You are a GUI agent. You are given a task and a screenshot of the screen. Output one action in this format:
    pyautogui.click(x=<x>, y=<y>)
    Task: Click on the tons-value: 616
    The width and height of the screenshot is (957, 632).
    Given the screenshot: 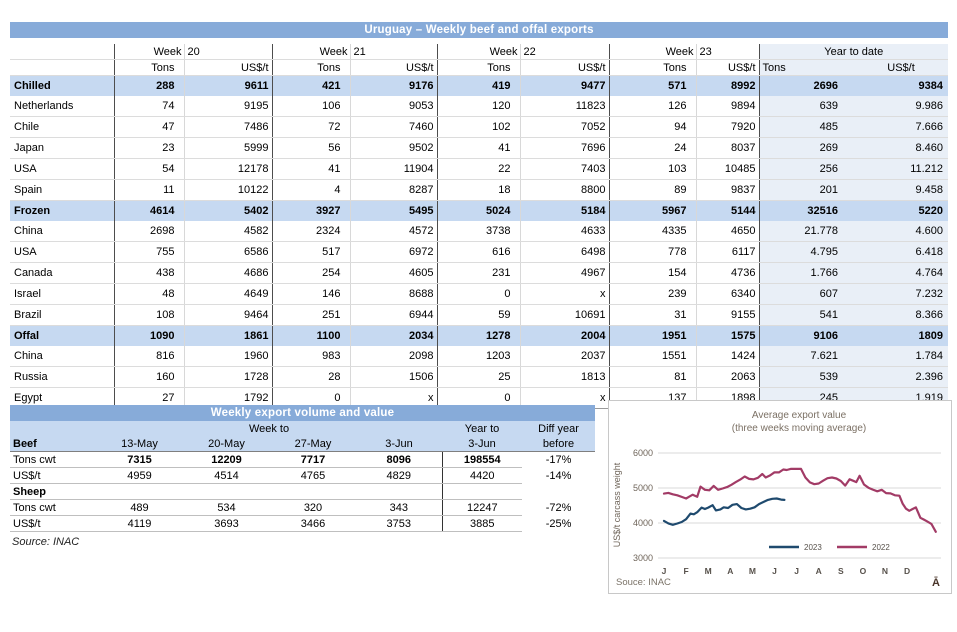 What is the action you would take?
    pyautogui.click(x=478, y=252)
    